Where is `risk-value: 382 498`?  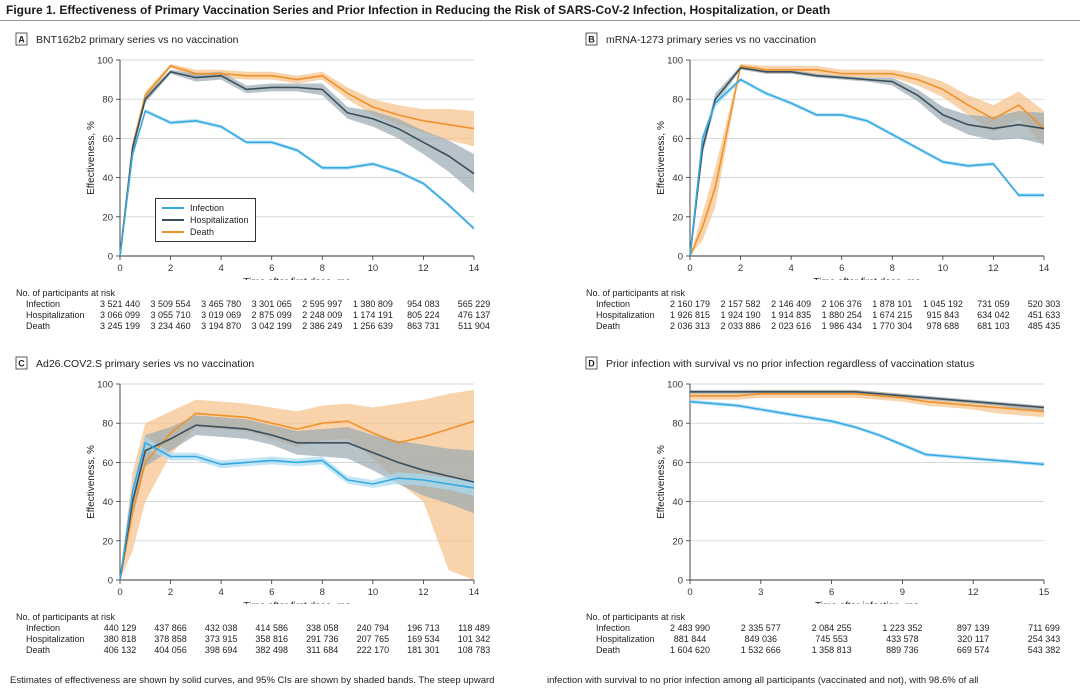
risk-value: 382 498 is located at coordinates (271, 650).